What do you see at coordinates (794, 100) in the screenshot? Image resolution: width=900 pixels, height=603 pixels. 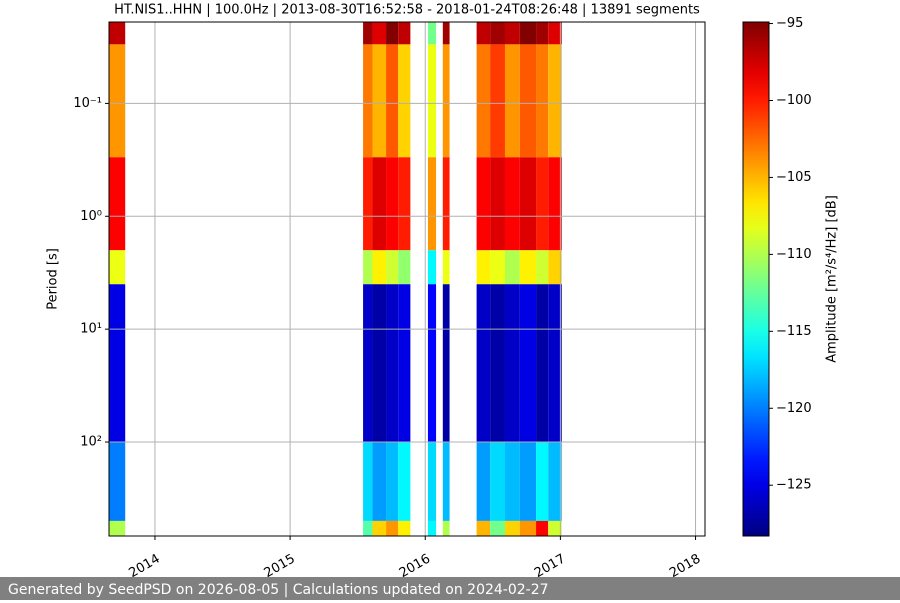 I see `colorbar-tick-label: −100` at bounding box center [794, 100].